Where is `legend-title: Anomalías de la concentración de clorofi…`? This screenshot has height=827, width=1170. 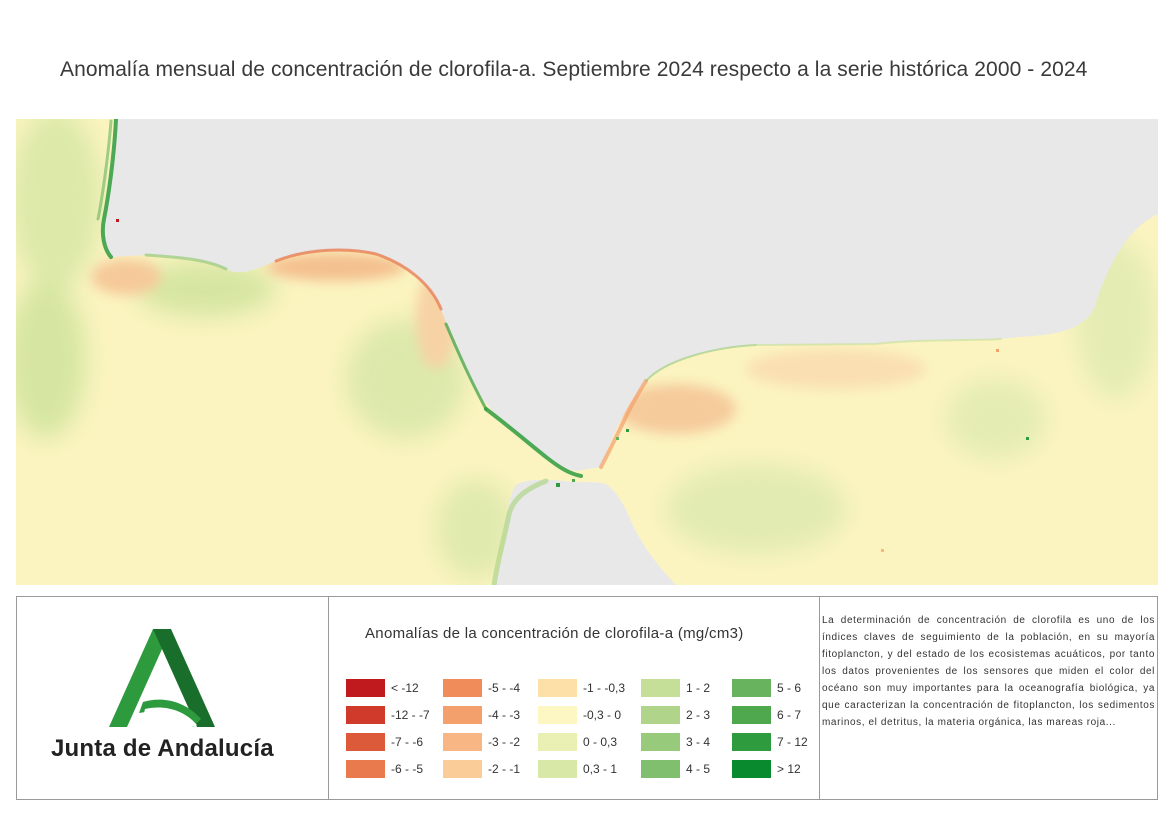 legend-title: Anomalías de la concentración de clorofi… is located at coordinates (554, 633).